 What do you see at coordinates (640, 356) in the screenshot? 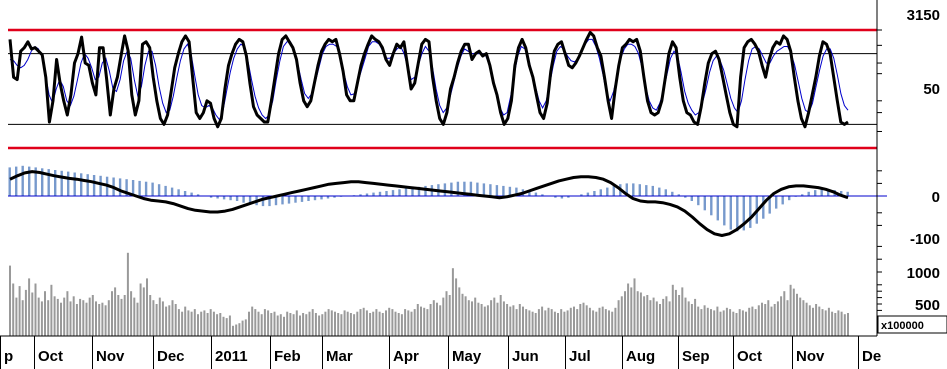
I see `x-axis-label-11: Aug` at bounding box center [640, 356].